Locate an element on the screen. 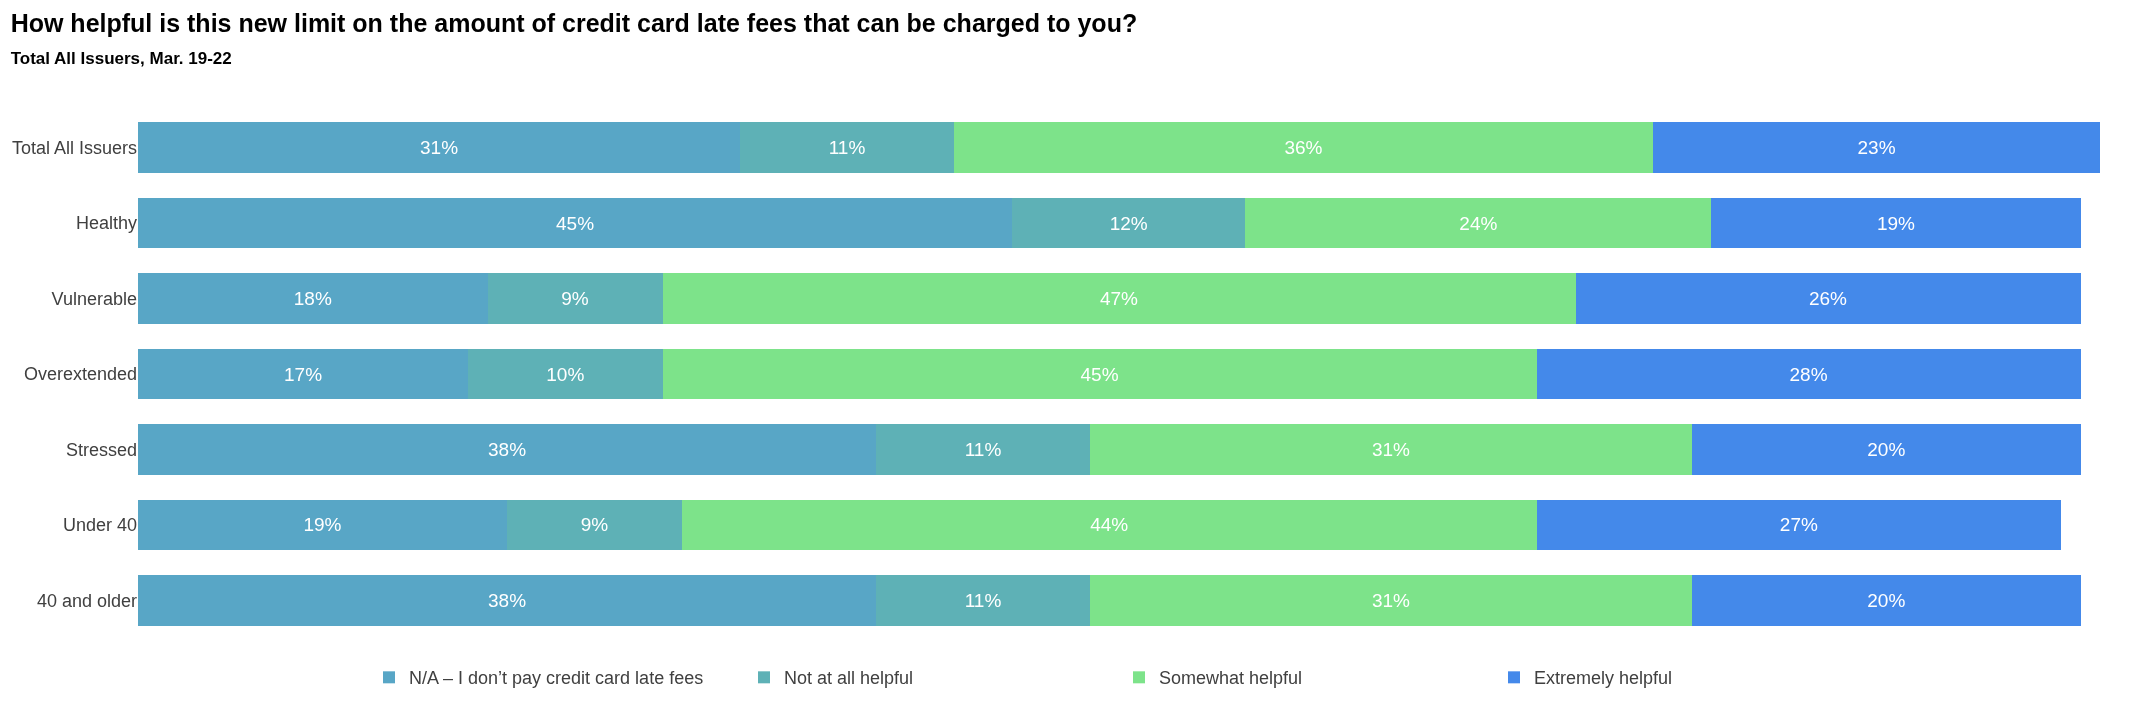 The width and height of the screenshot is (2130, 708). data-label: 47% is located at coordinates (1119, 299).